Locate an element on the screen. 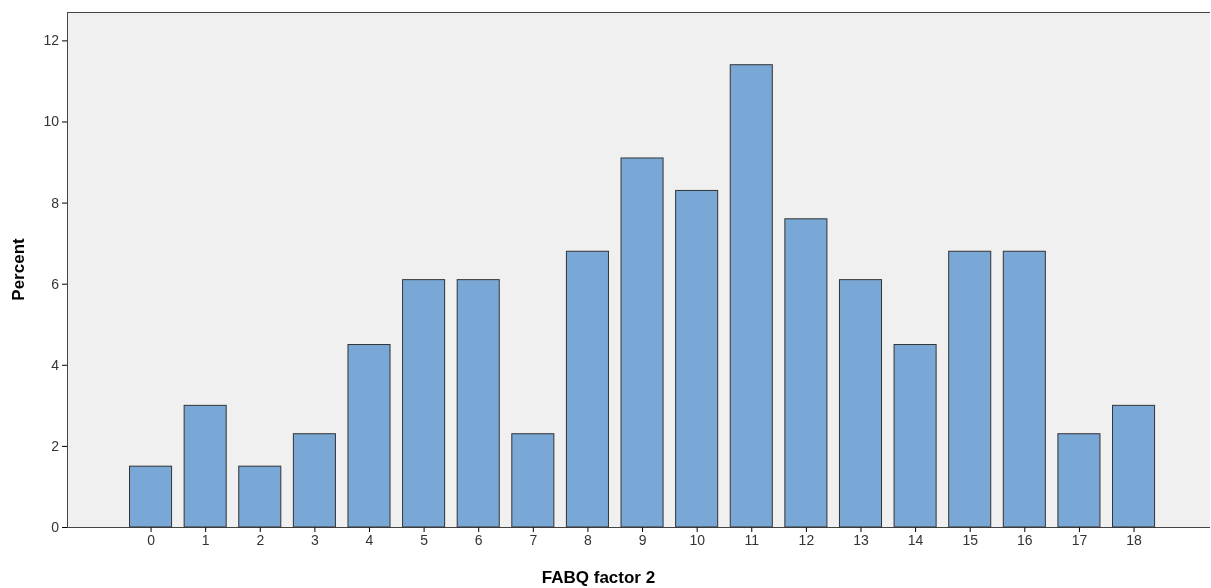 Image resolution: width=1211 pixels, height=588 pixels. x-tick-label: 6 is located at coordinates (478, 539).